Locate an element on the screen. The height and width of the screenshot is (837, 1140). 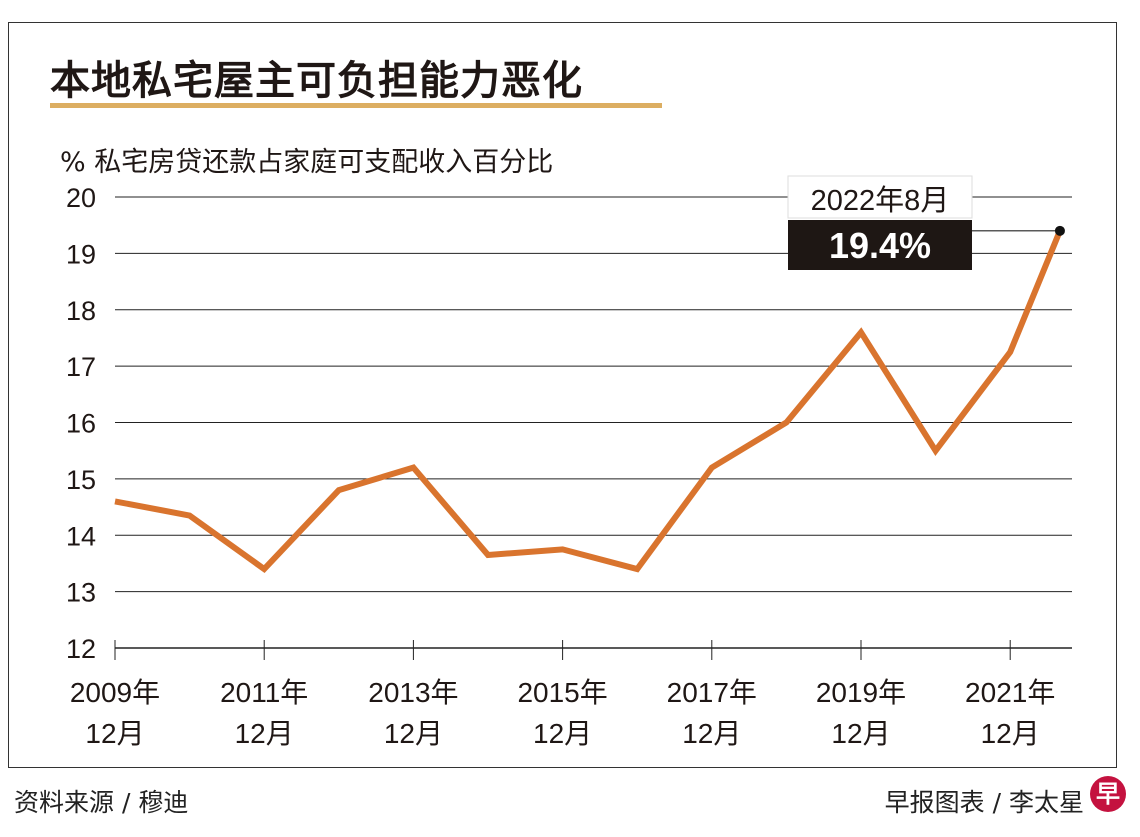
y-axis-label: % 私宅房贷还款占家庭可支配收入百分比 is located at coordinates (307, 162).